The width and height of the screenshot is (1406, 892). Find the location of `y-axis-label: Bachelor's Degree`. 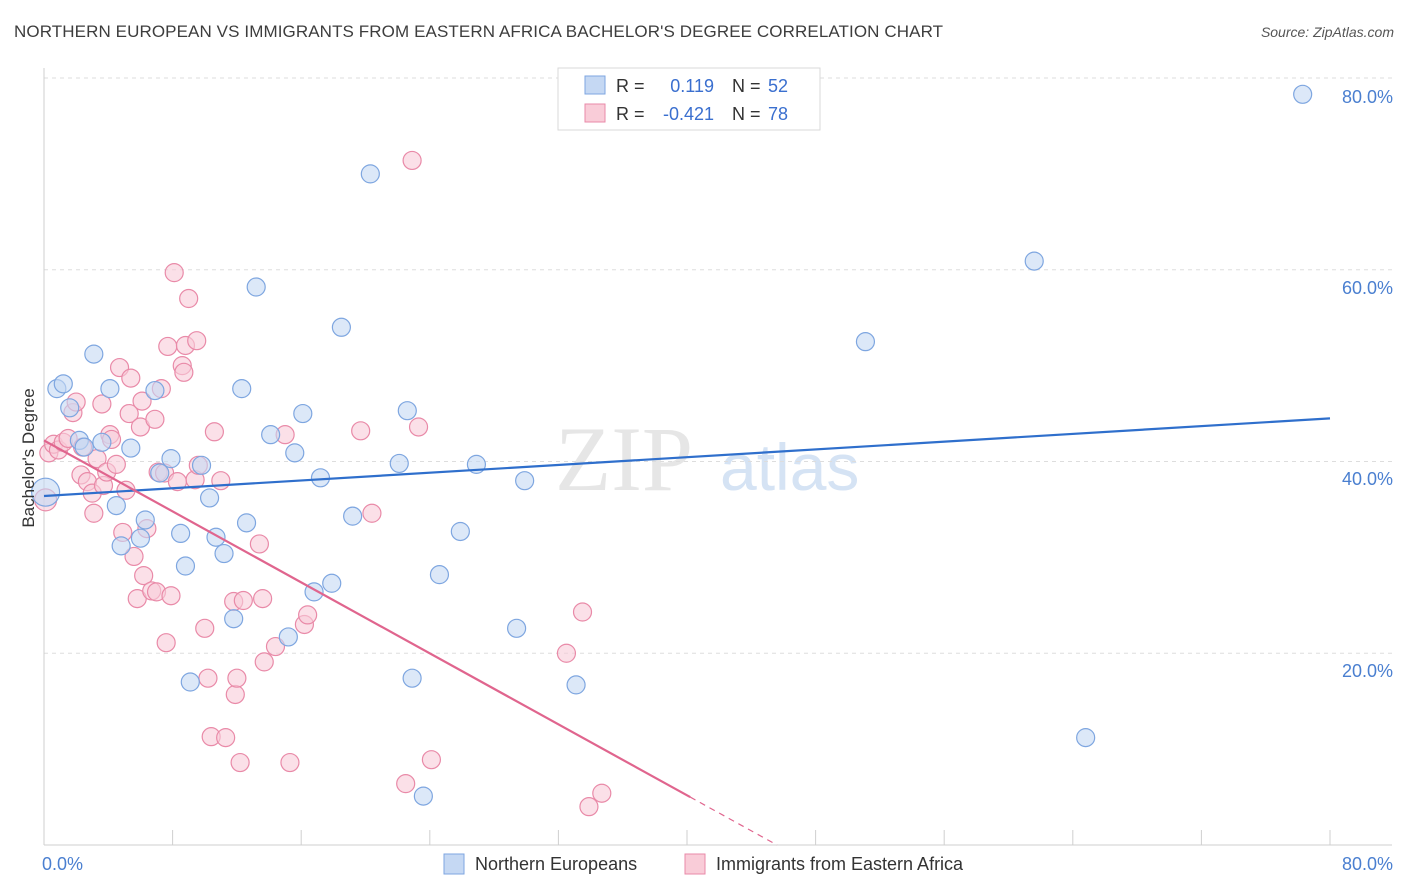

y-axis-label: Bachelor's Degree is located at coordinates (28, 457).